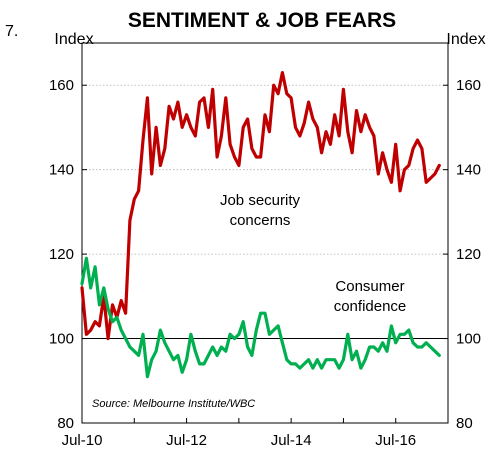 The width and height of the screenshot is (502, 460). What do you see at coordinates (82, 440) in the screenshot?
I see `x-tick-label-Jul-10: Jul-10` at bounding box center [82, 440].